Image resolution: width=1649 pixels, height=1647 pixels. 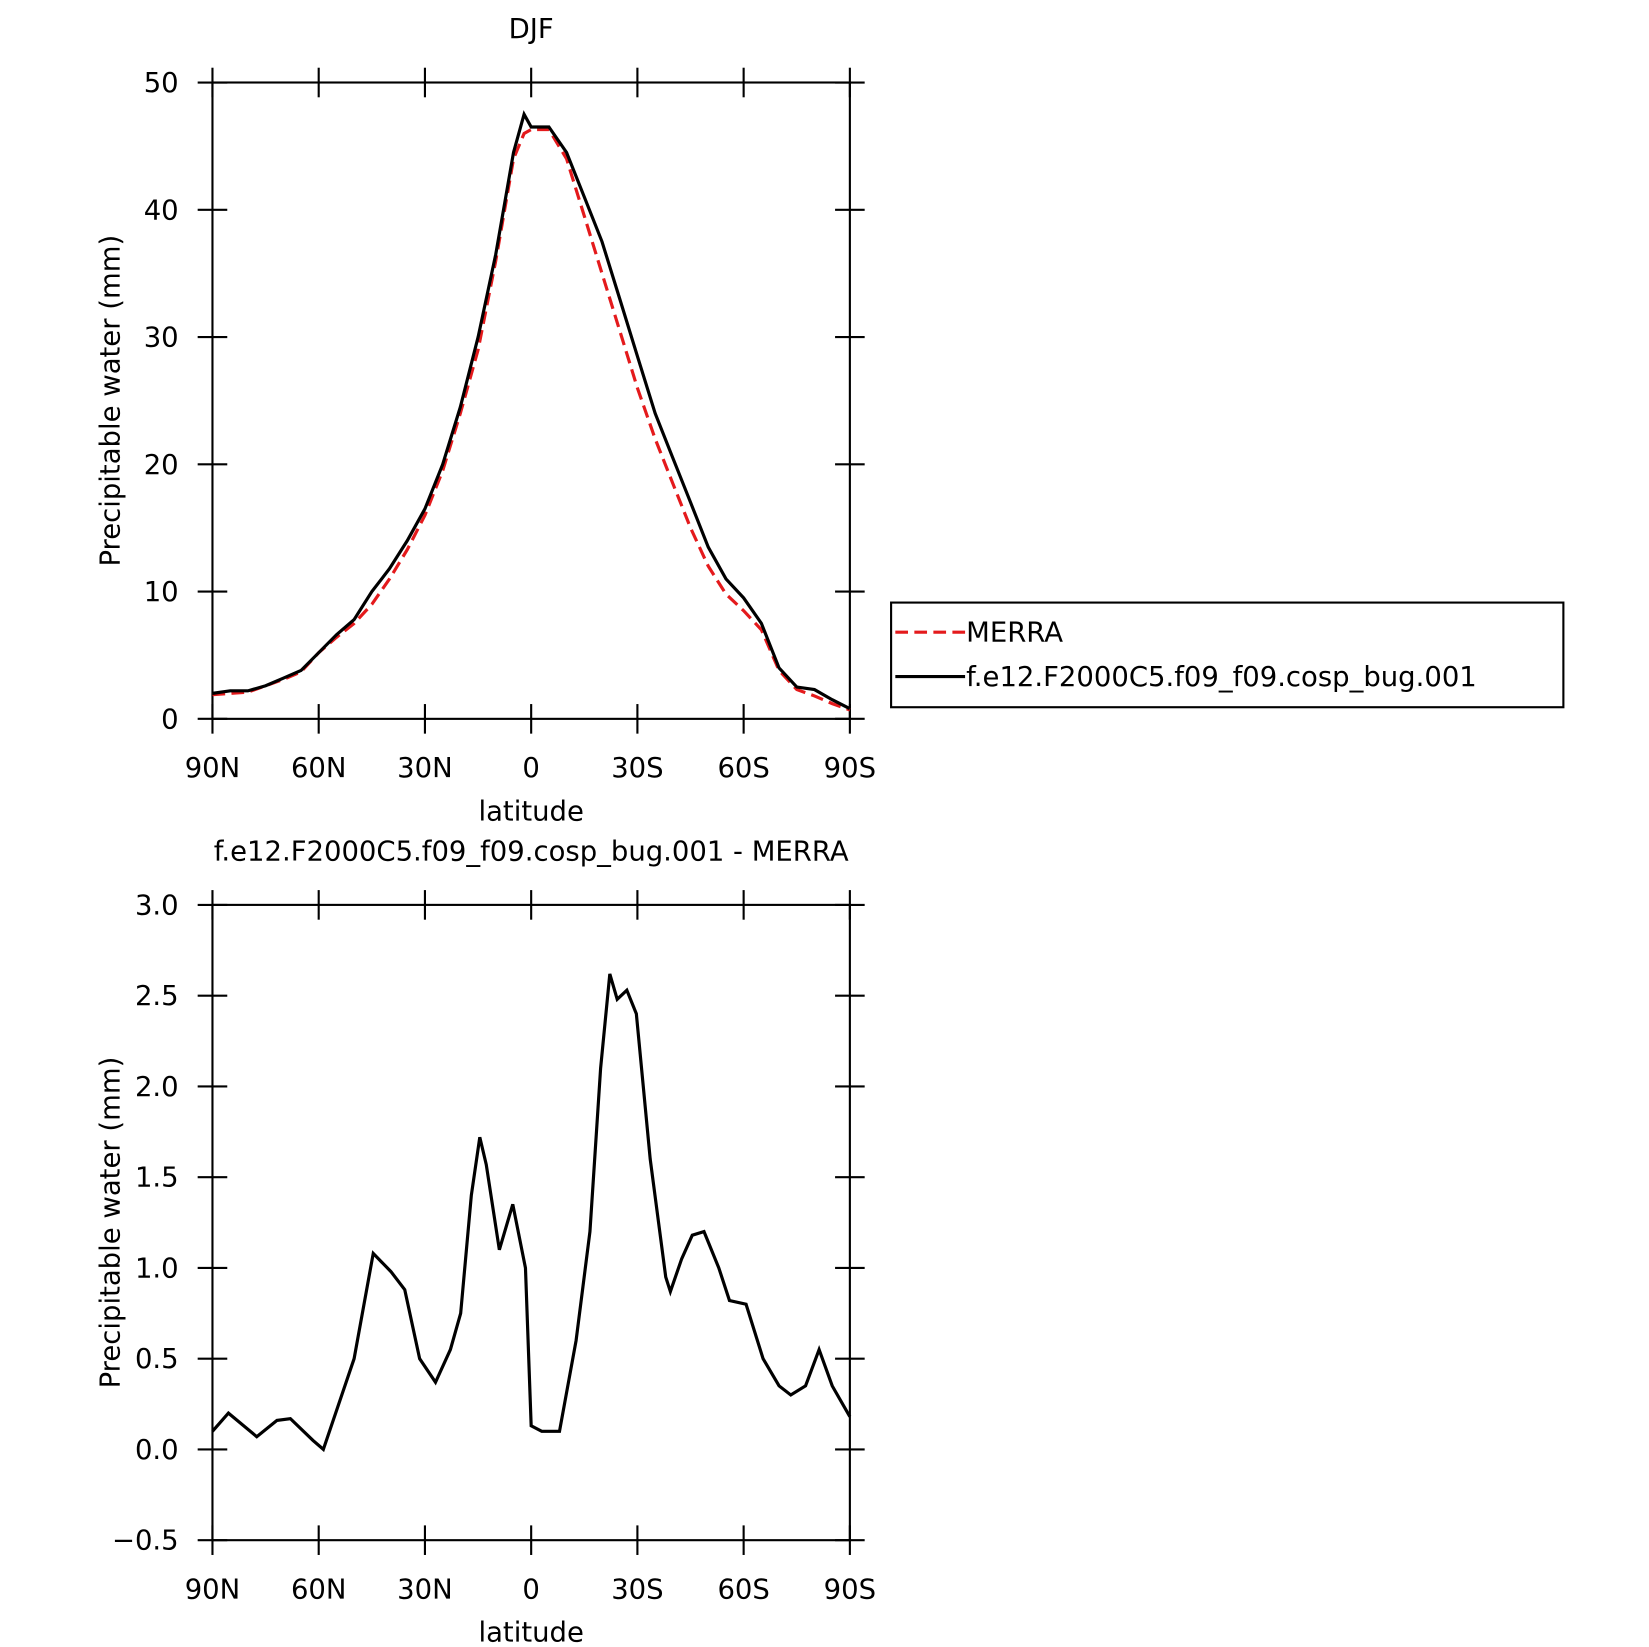 I want to click on y-tick-label: −0.5, so click(x=145, y=1541).